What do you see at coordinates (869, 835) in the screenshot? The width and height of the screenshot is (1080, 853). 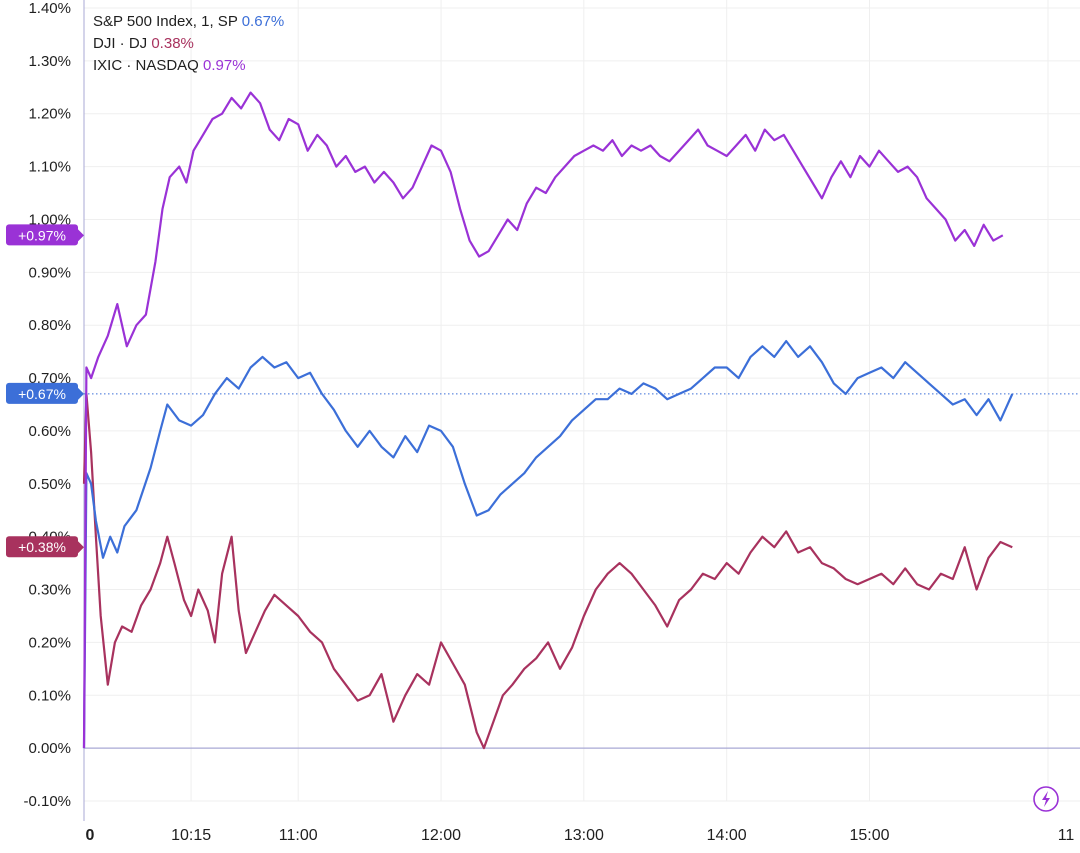 I see `x-tick-label: 15:00` at bounding box center [869, 835].